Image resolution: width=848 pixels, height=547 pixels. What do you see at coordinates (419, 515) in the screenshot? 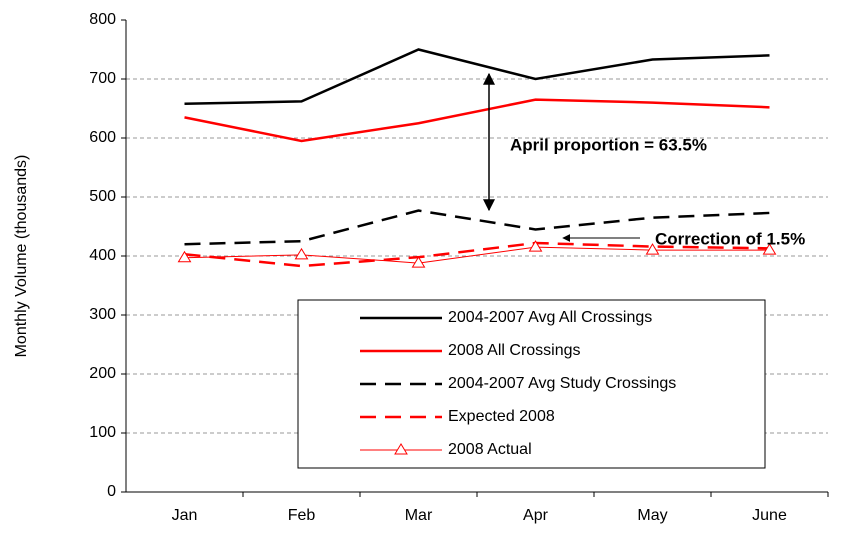
I see `x-tick-label: Mar` at bounding box center [419, 515].